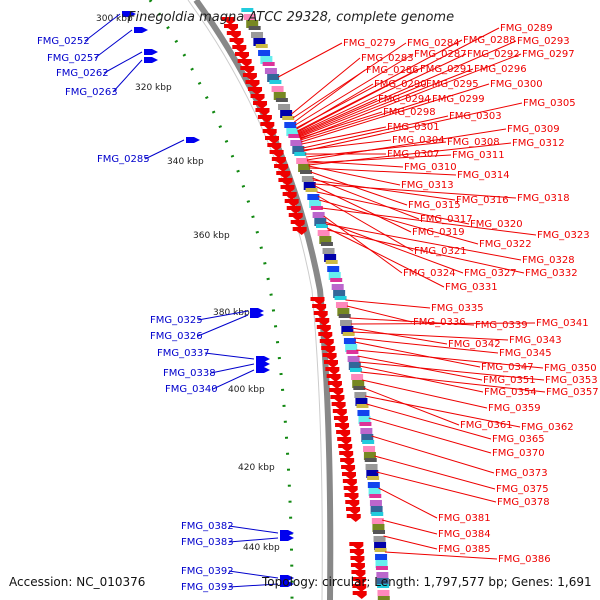 The height and width of the screenshot is (600, 600). I want to click on gene-label: FMG_0373, so click(521, 473).